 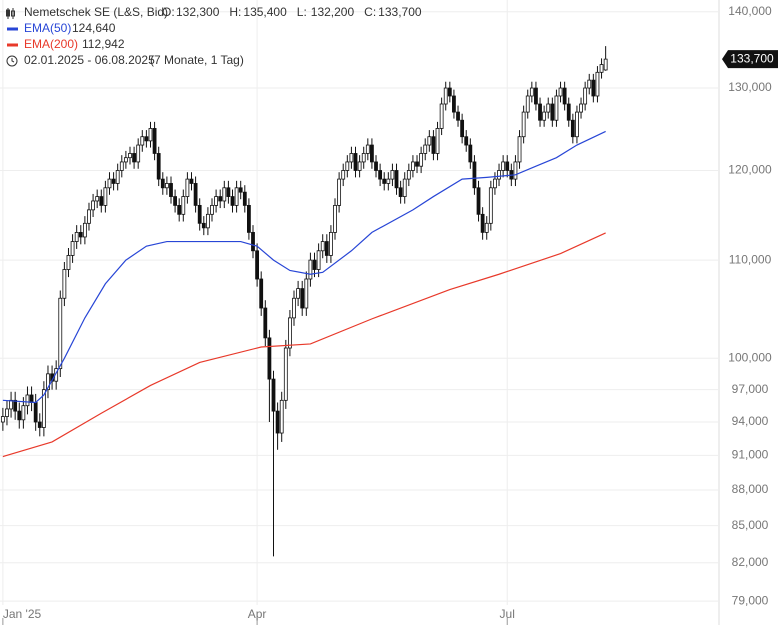 I want to click on y-tick-label: 120,000, so click(x=750, y=170).